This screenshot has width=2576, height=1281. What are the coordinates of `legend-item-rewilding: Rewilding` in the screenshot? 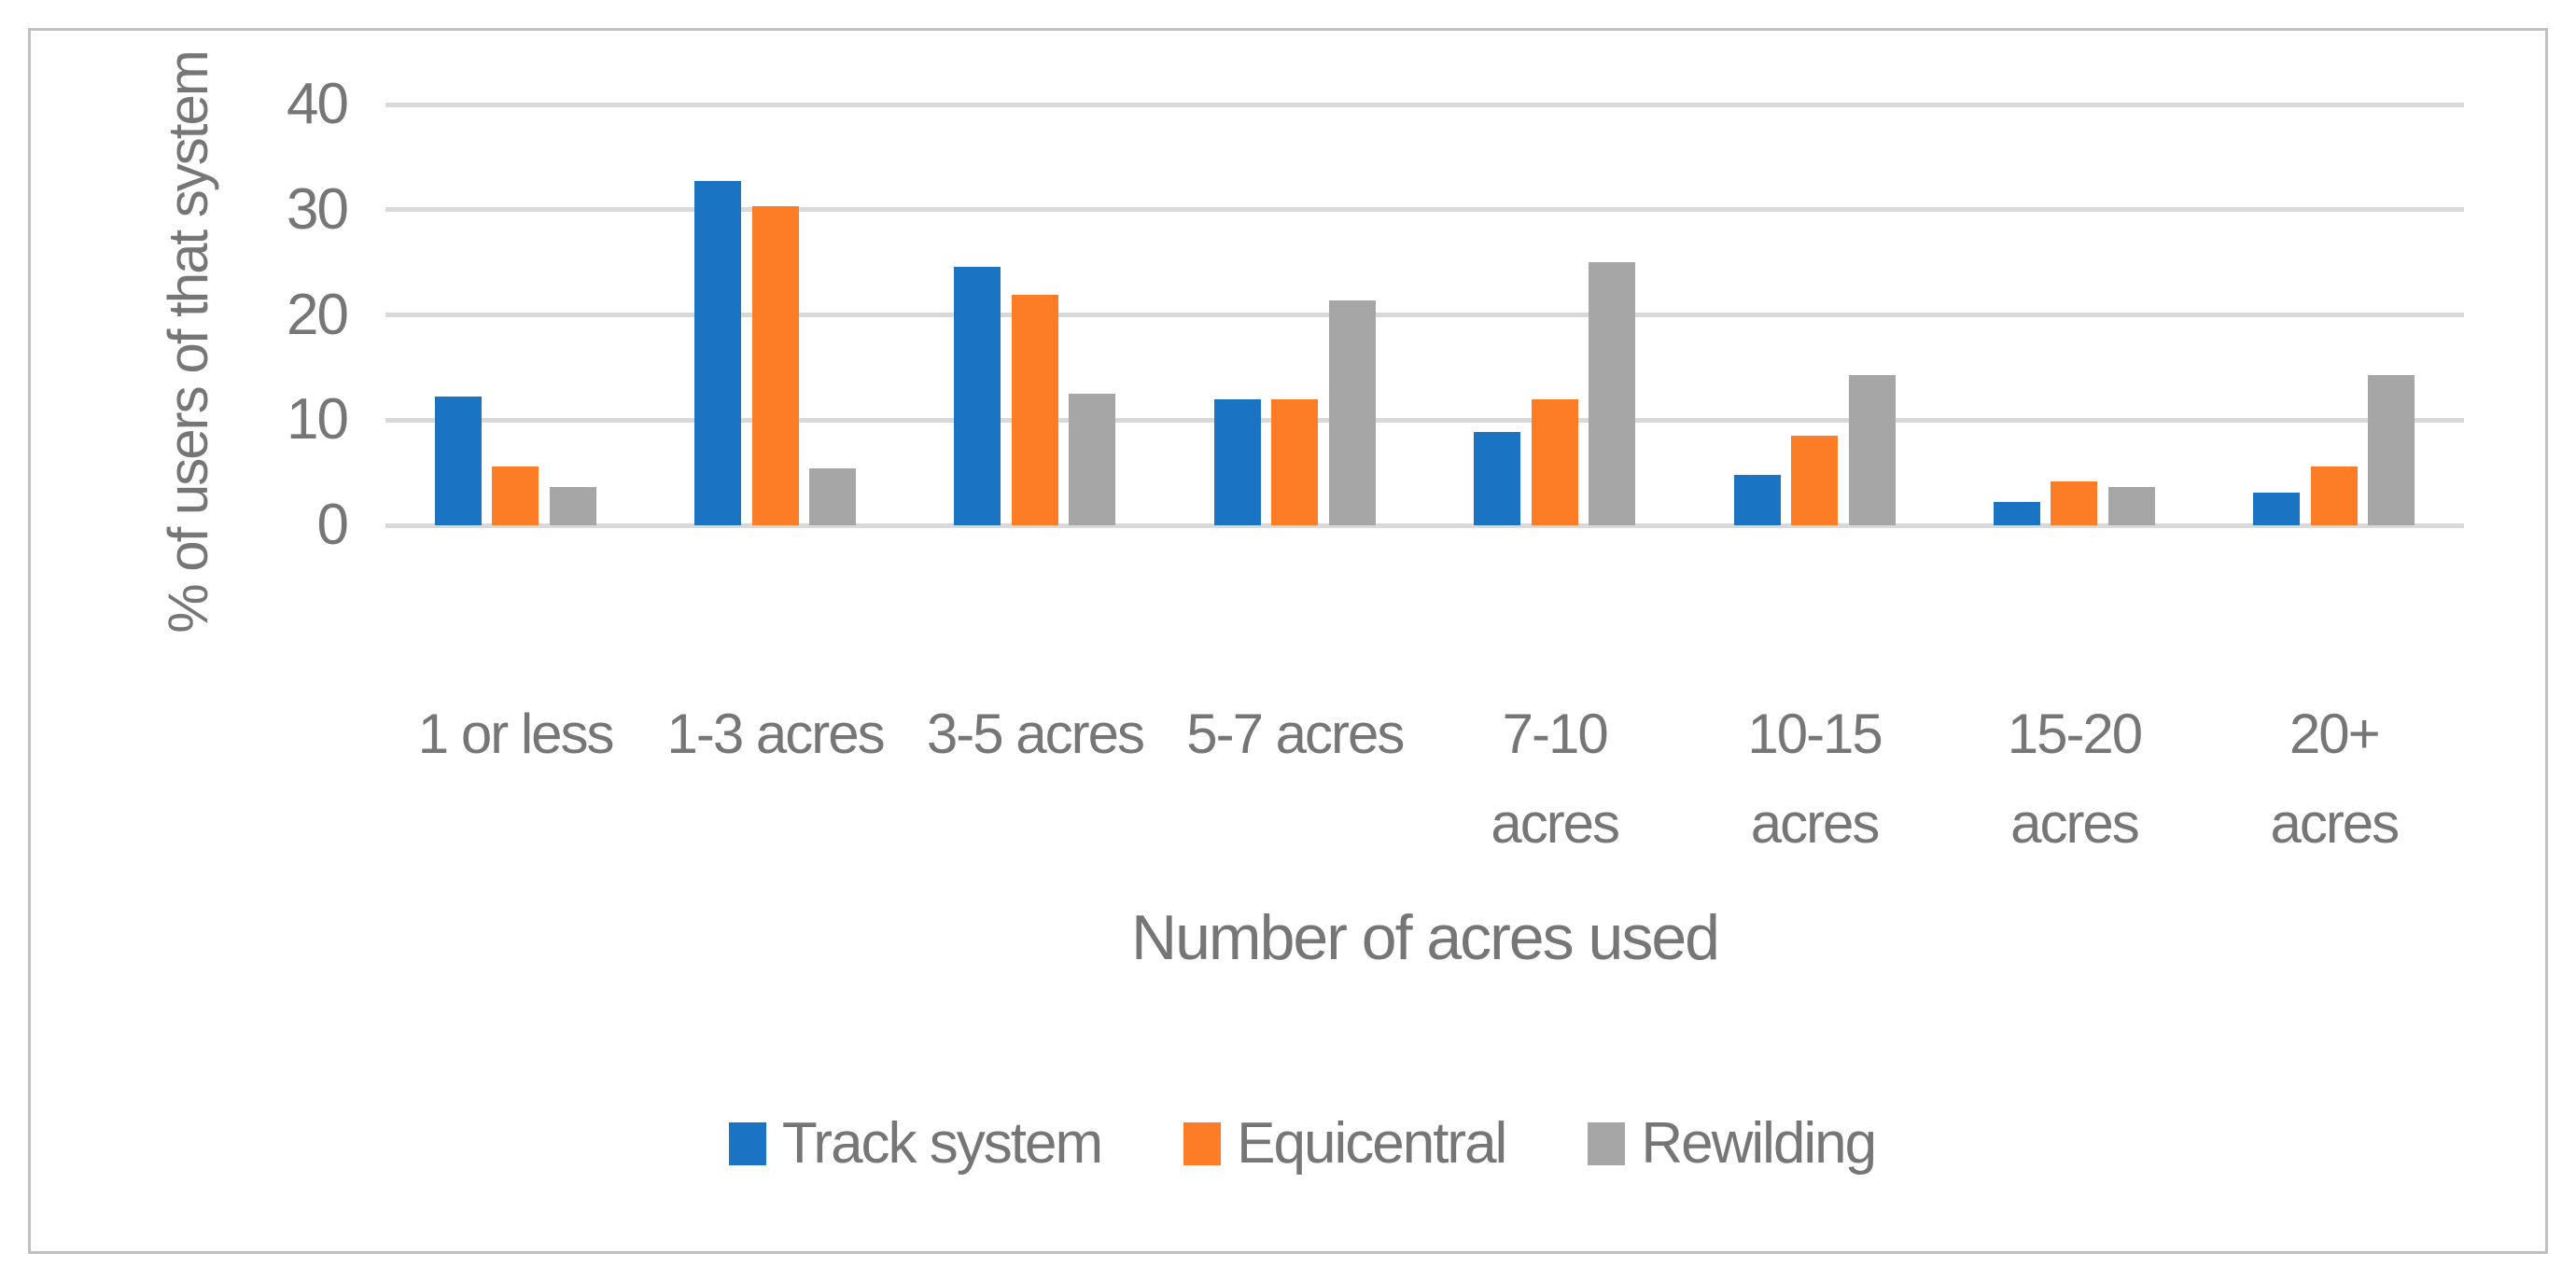 It's located at (1732, 1144).